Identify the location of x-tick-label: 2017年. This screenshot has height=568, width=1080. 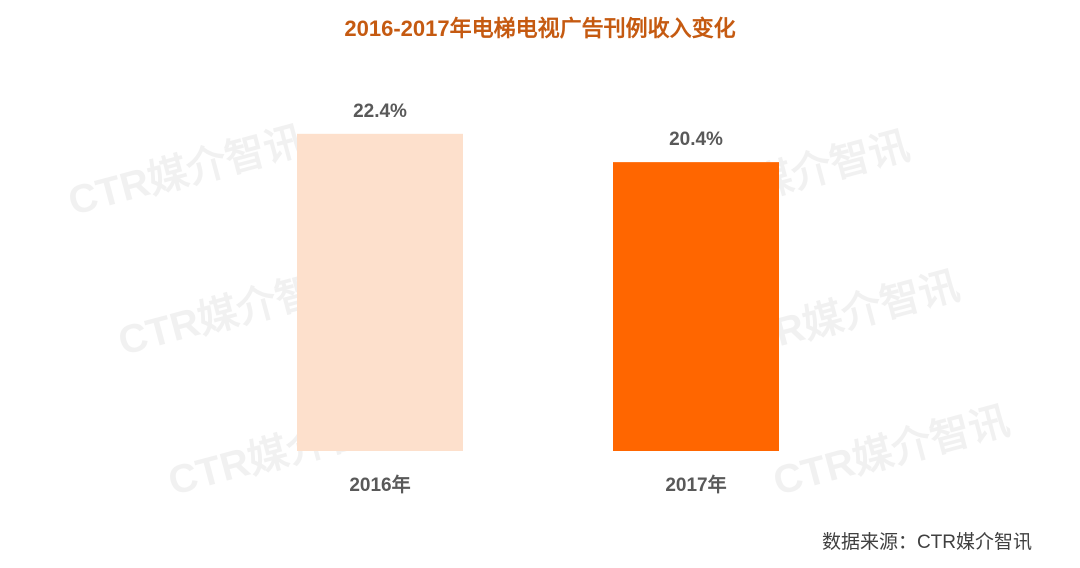
(695, 484).